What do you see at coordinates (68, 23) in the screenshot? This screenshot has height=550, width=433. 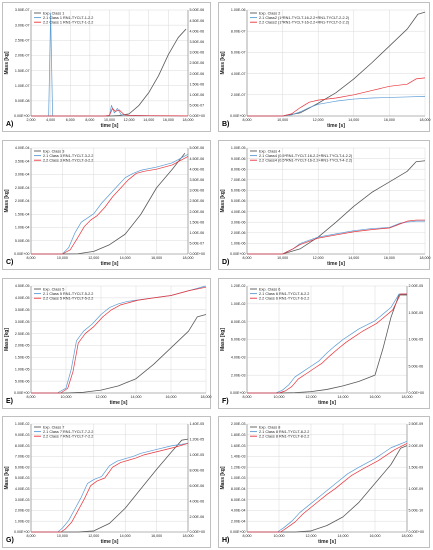 I see `legend-entry-a-3: 2.2 Class 1 RN1-TYCLT-1-2.2` at bounding box center [68, 23].